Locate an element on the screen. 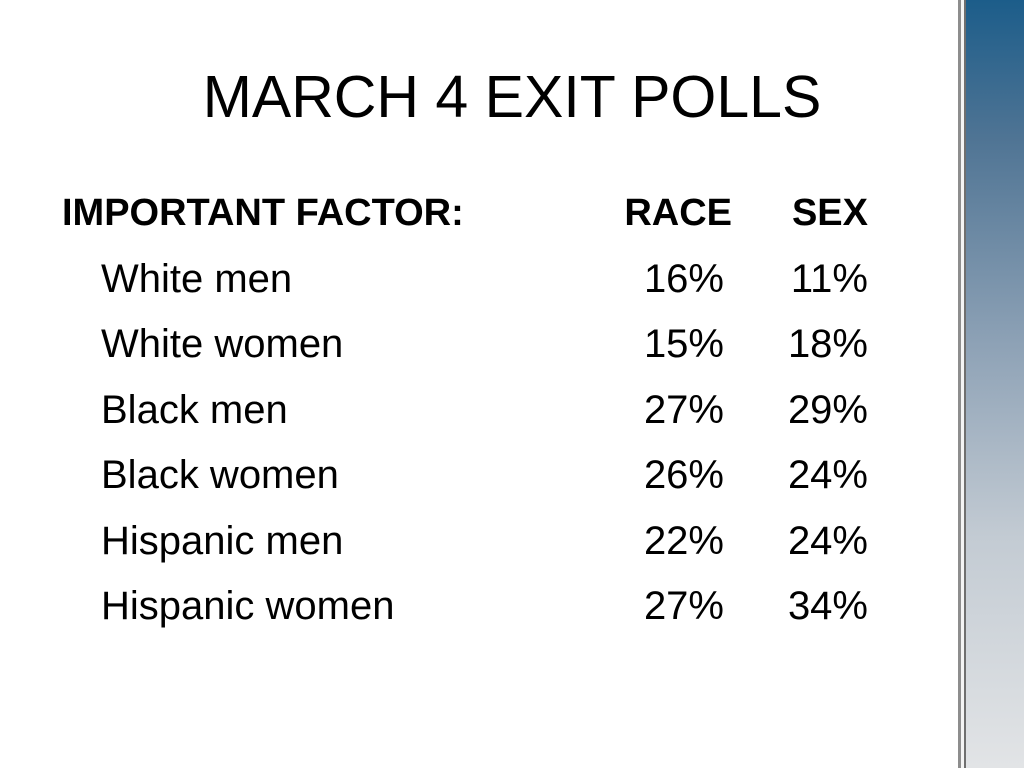 This screenshot has width=1024, height=768. table-row: Black women 26% 24% is located at coordinates (480, 475).